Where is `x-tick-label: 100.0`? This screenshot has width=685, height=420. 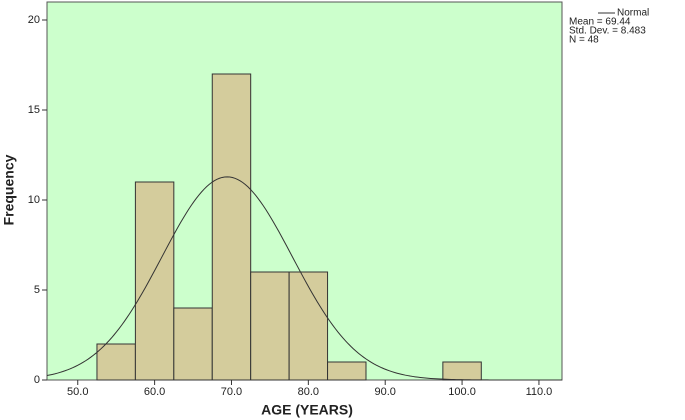
x-tick-label: 100.0 is located at coordinates (462, 392).